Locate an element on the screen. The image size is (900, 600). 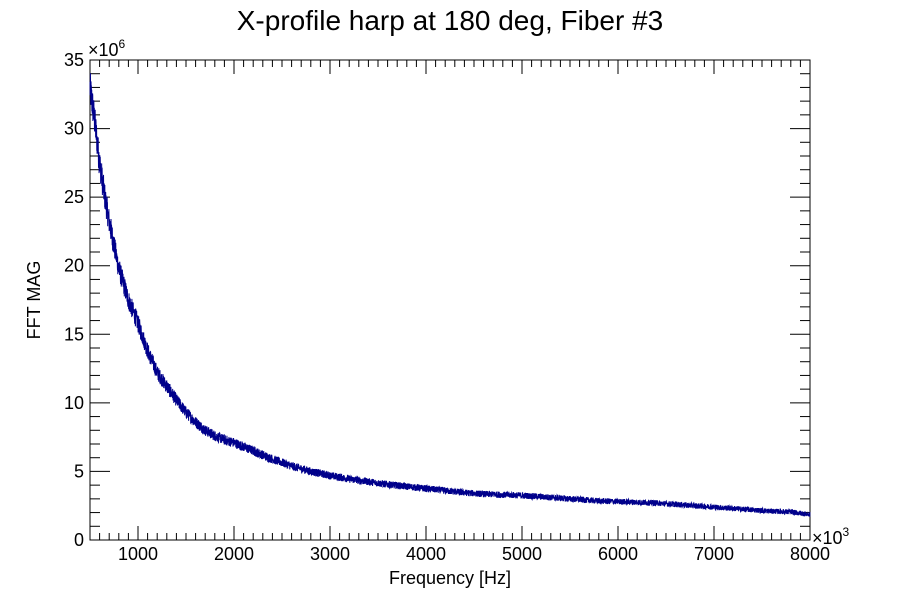
y-tick-label: 10 is located at coordinates (74, 403).